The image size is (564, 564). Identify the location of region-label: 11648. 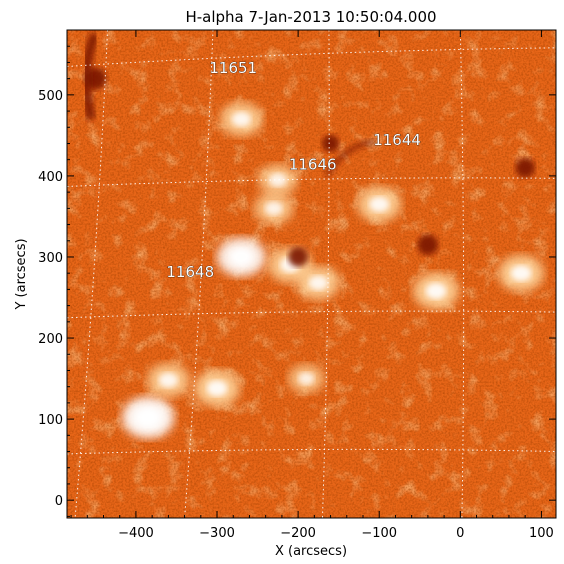
(190, 272).